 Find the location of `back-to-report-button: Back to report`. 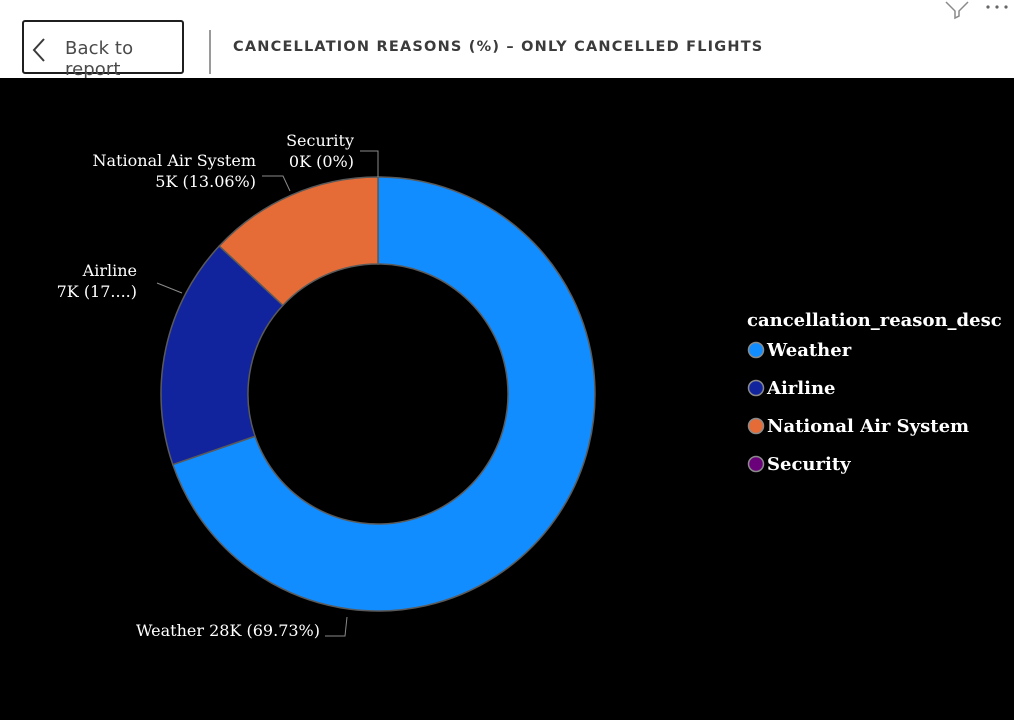

back-to-report-button: Back to report is located at coordinates (103, 50).